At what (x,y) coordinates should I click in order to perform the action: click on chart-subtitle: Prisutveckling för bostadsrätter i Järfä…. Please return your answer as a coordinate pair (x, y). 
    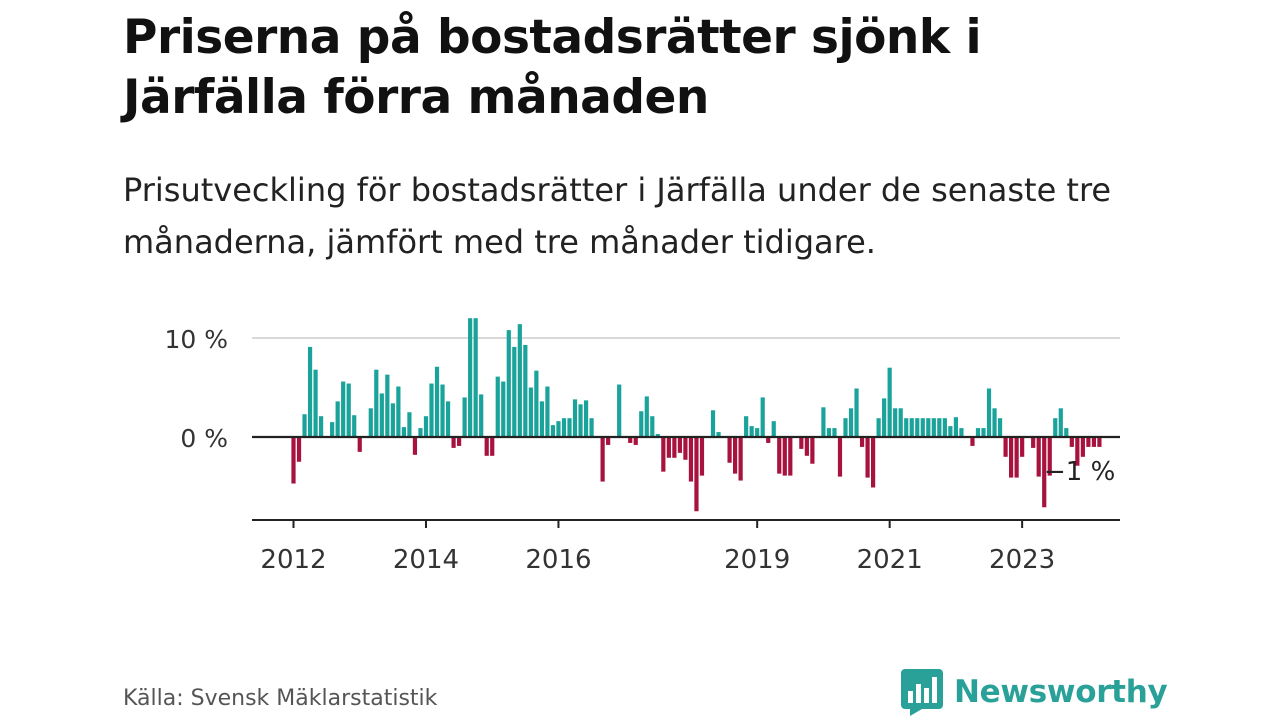
    Looking at the image, I should click on (617, 216).